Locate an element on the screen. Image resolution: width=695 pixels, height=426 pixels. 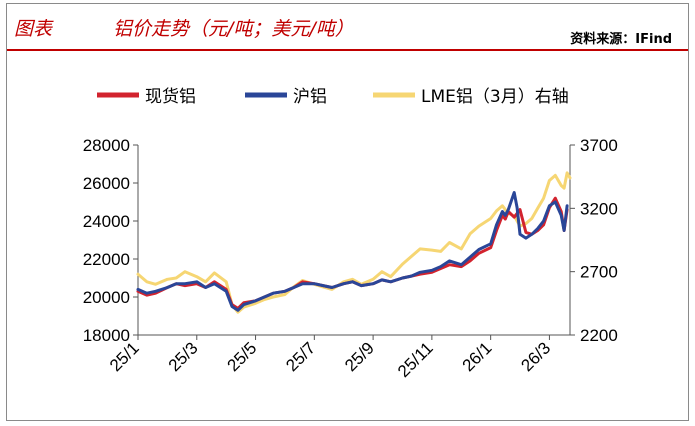
y-right-tick-label: 3700 is located at coordinates (599, 145).